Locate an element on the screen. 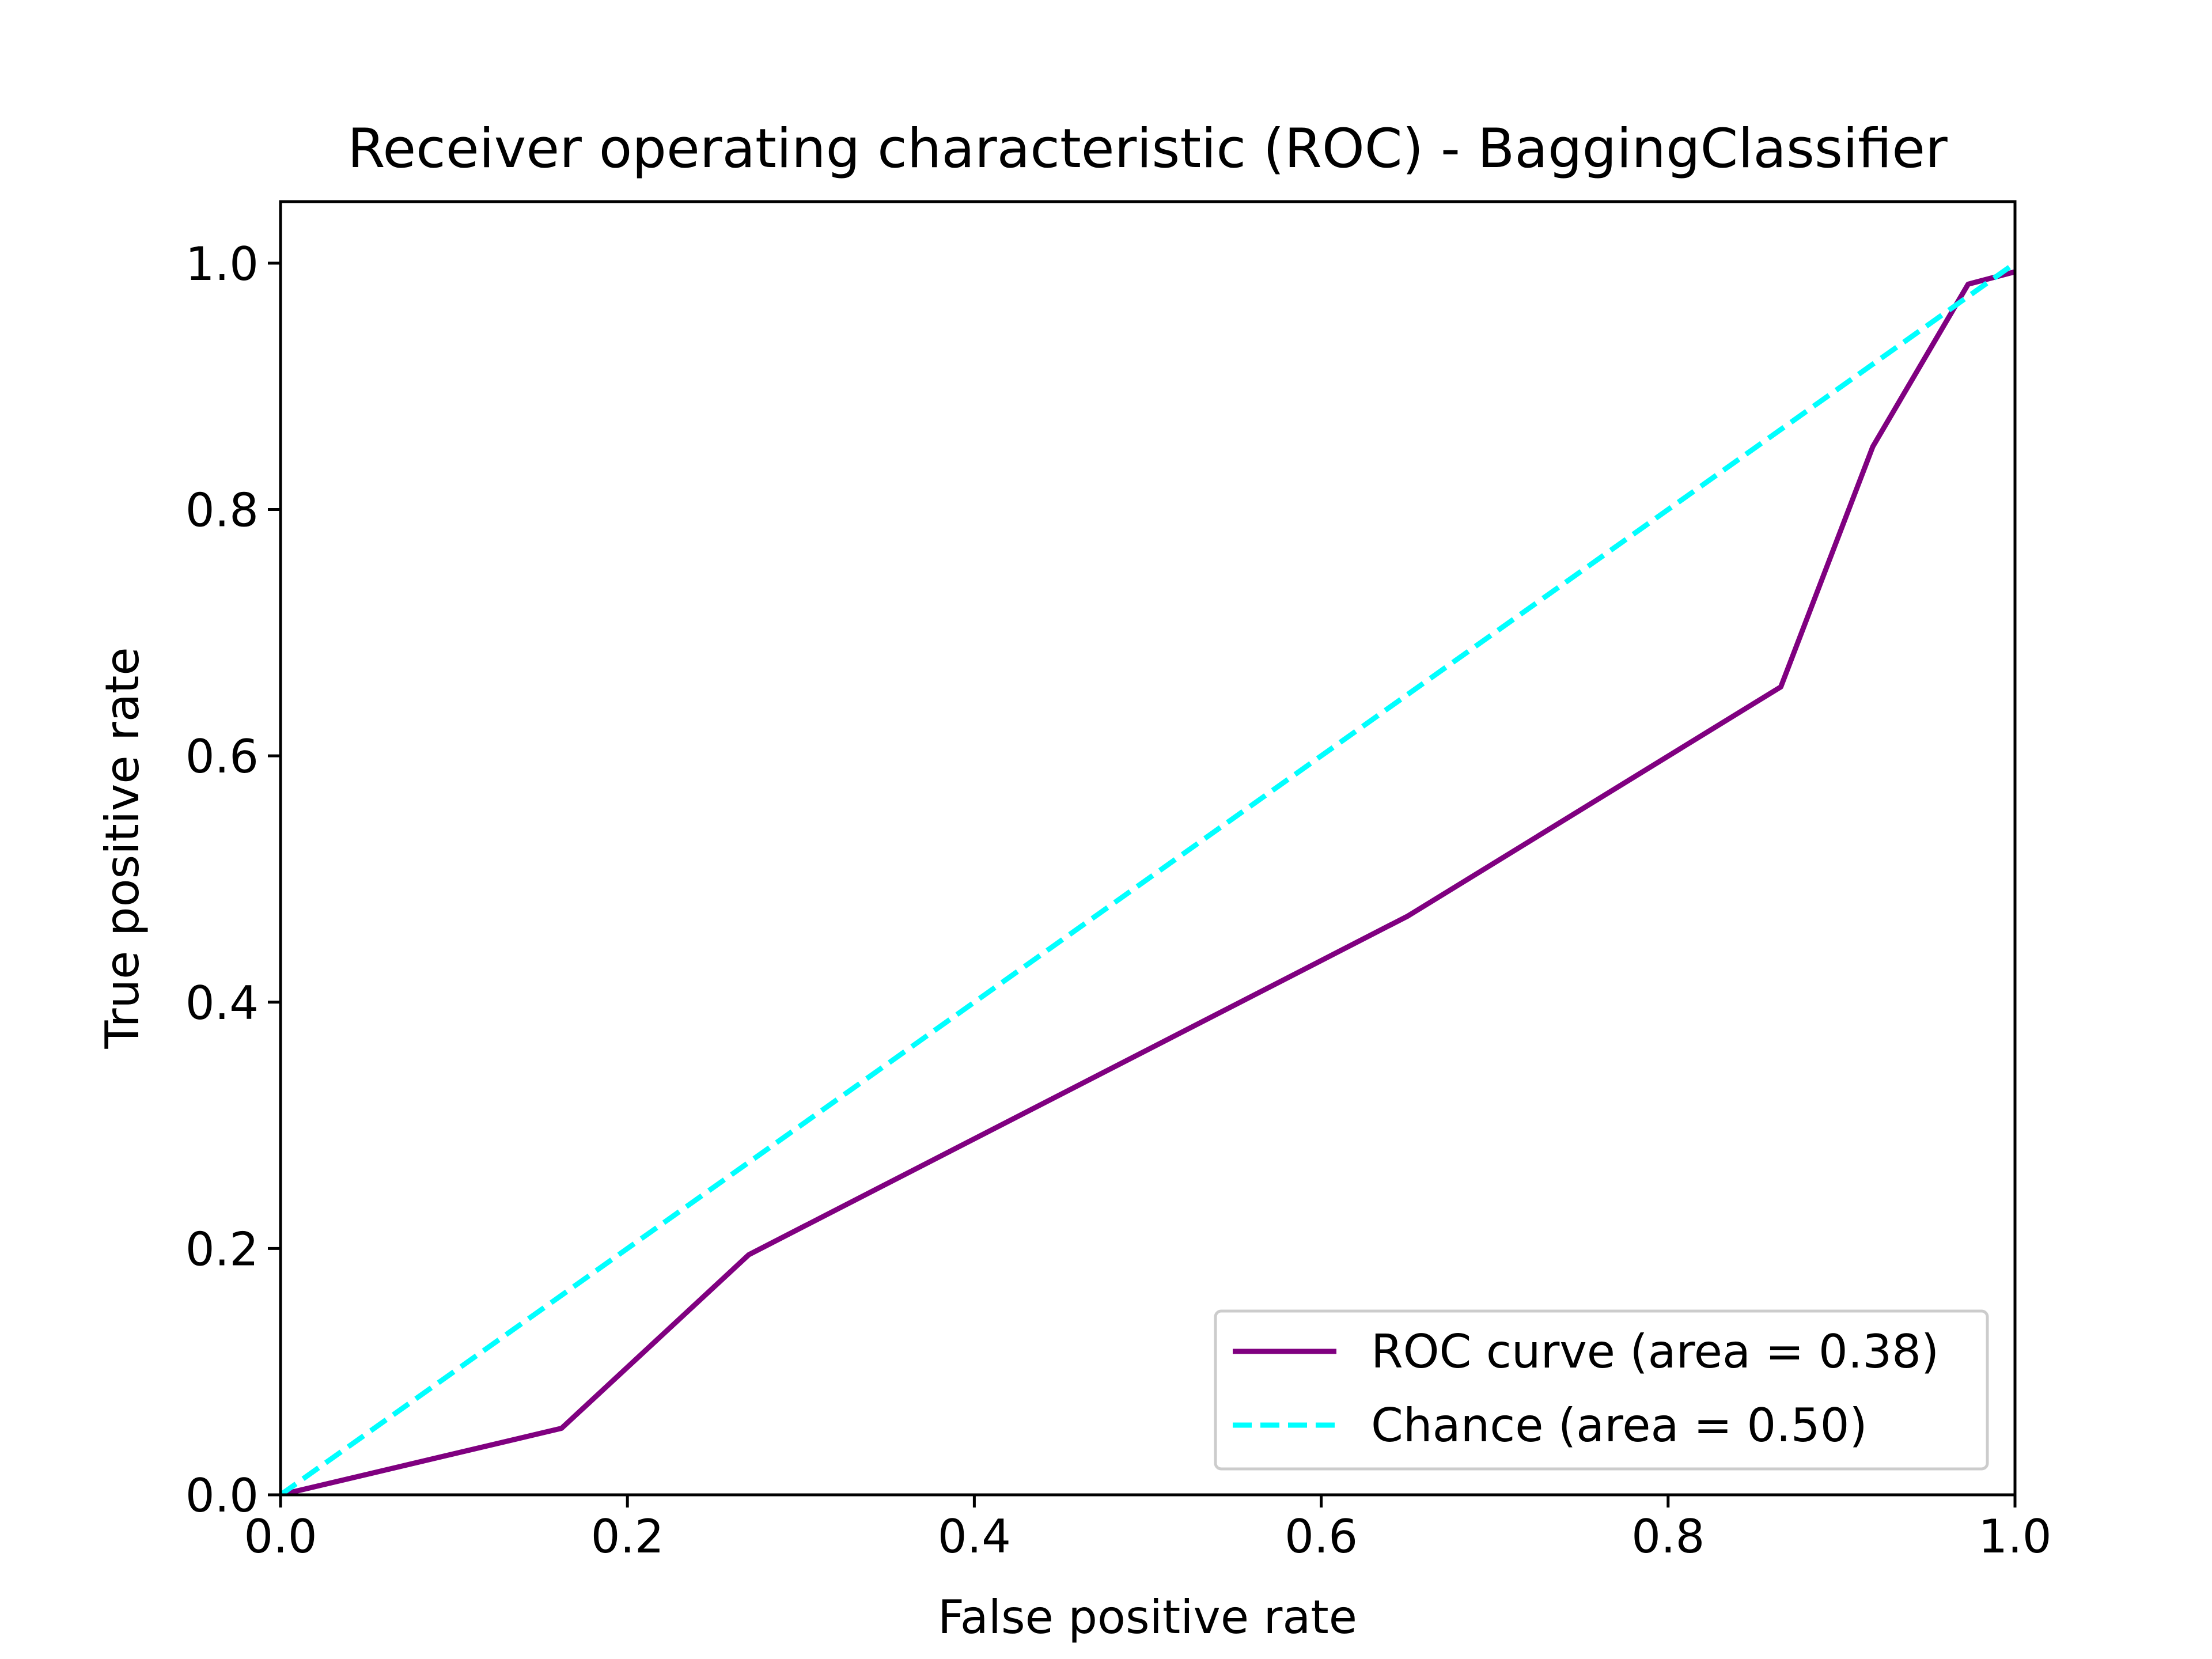 The width and height of the screenshot is (2212, 1659). x-tick-label: 0.4 is located at coordinates (974, 1536).